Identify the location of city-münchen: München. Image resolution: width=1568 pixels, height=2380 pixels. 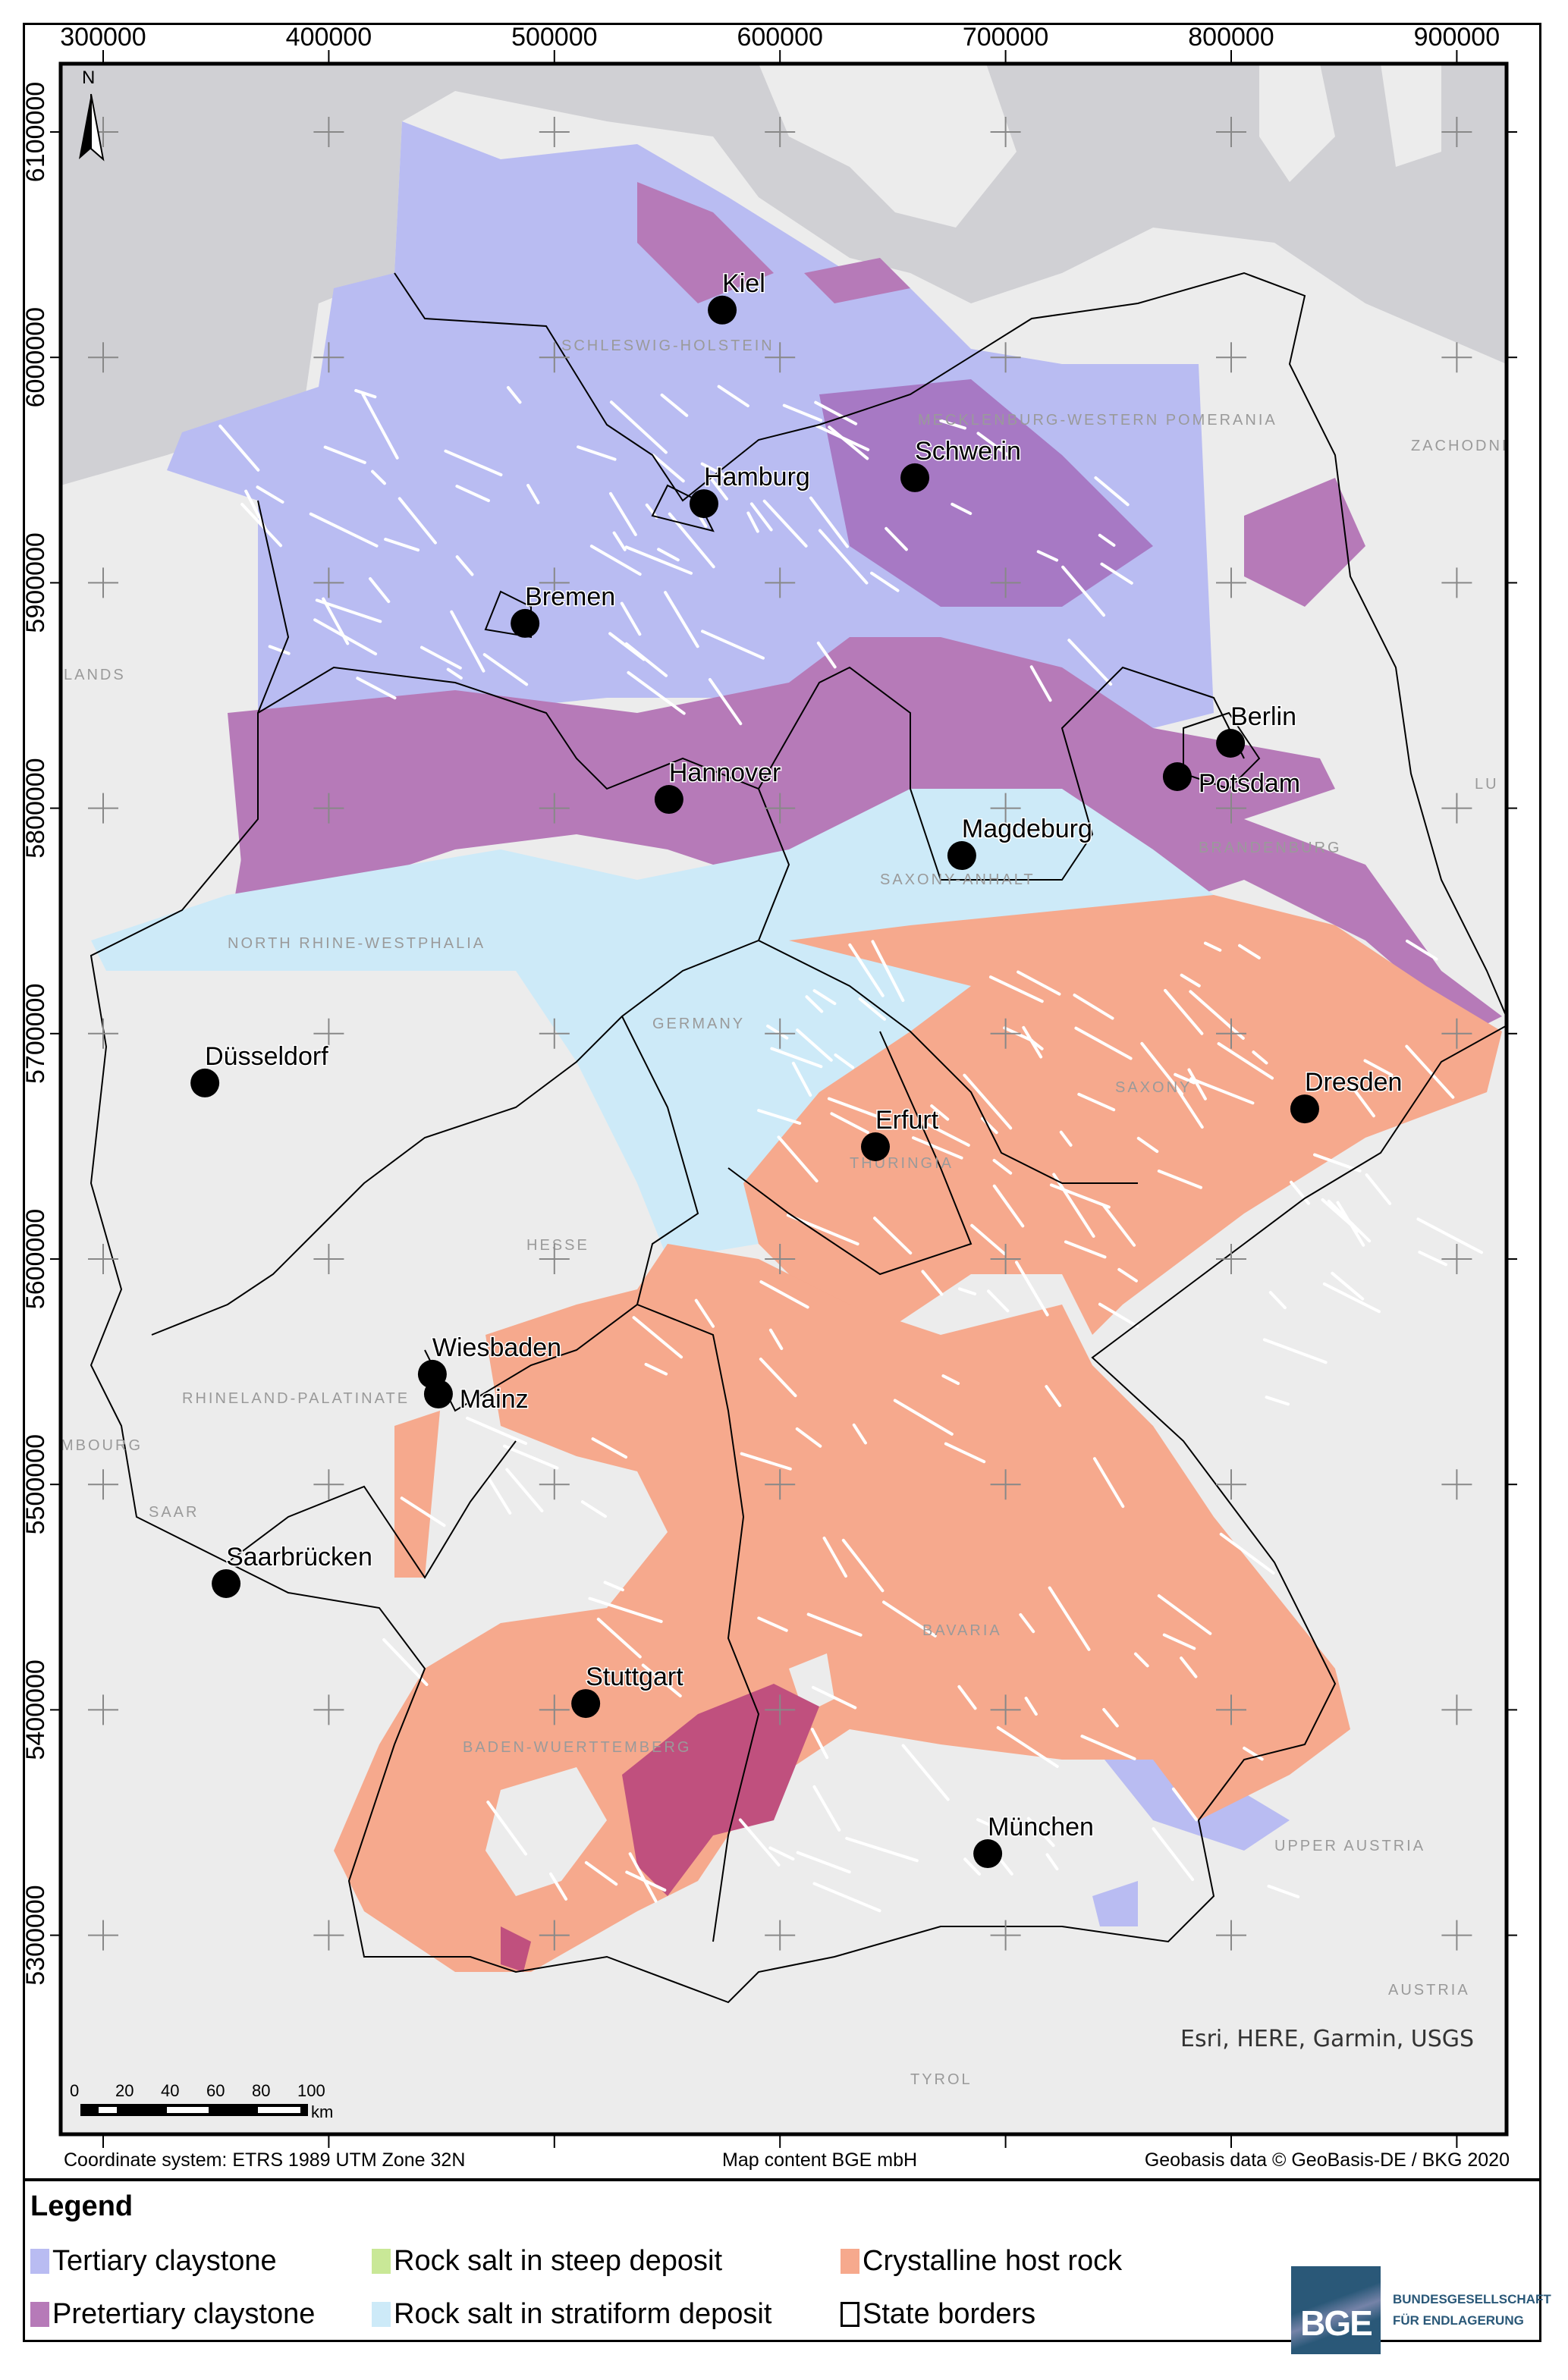
(1034, 1840).